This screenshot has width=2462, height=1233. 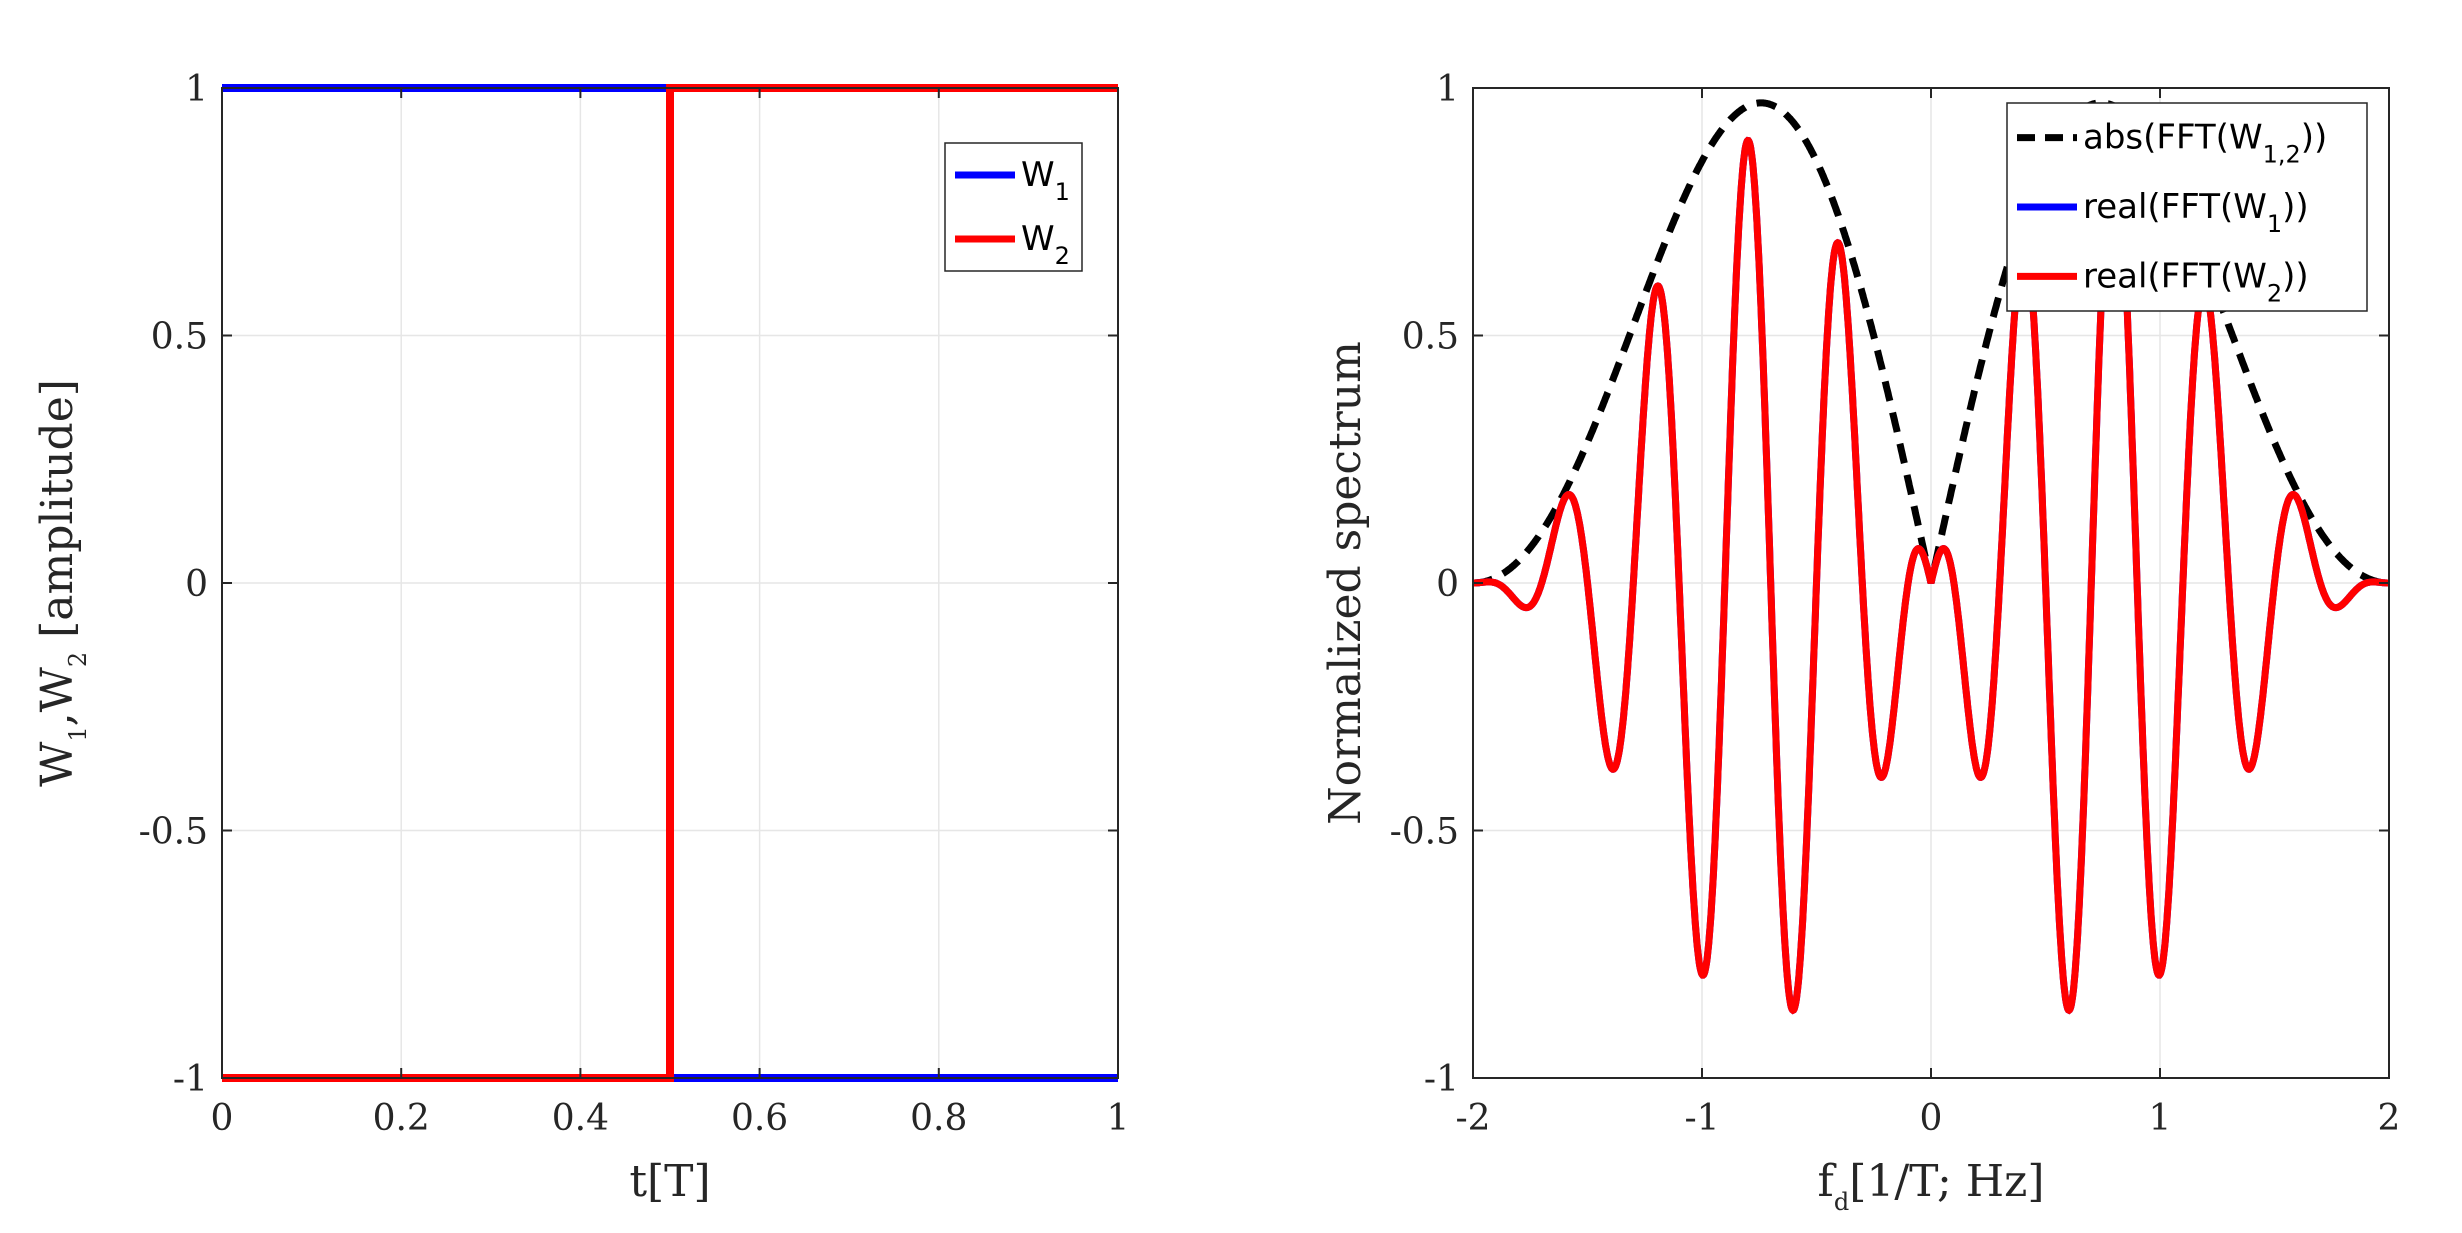 I want to click on right-ytick-label: -1, so click(x=1441, y=1079).